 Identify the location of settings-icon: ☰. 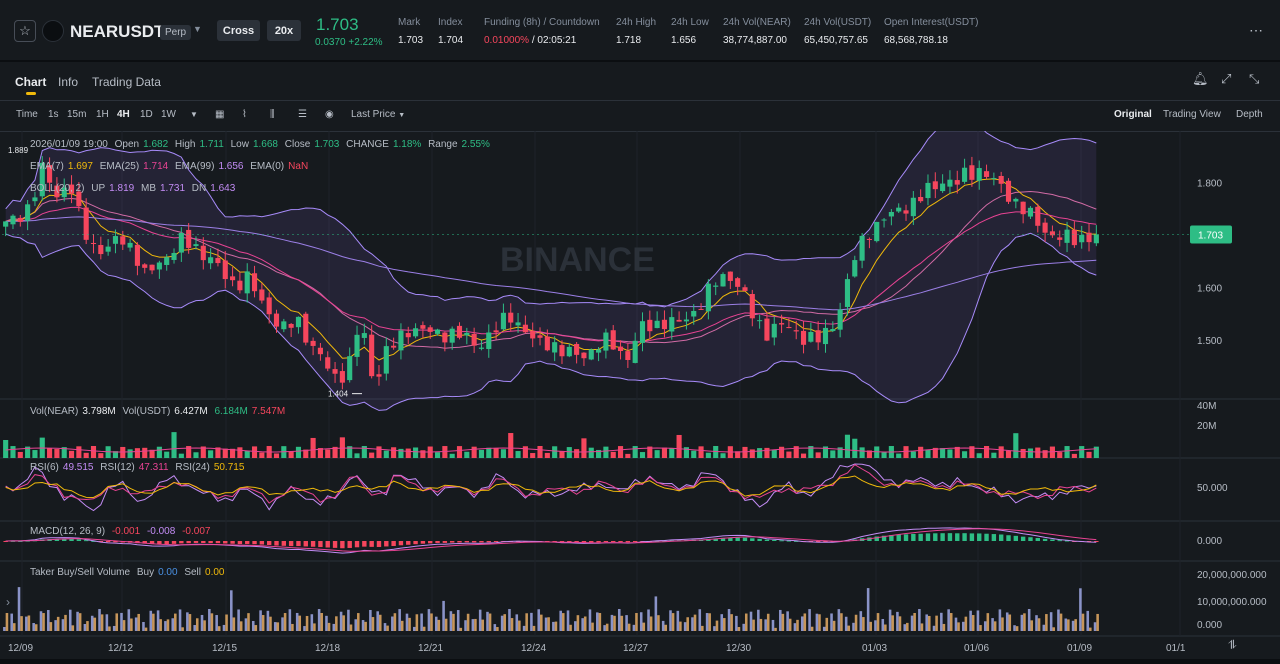
(302, 114).